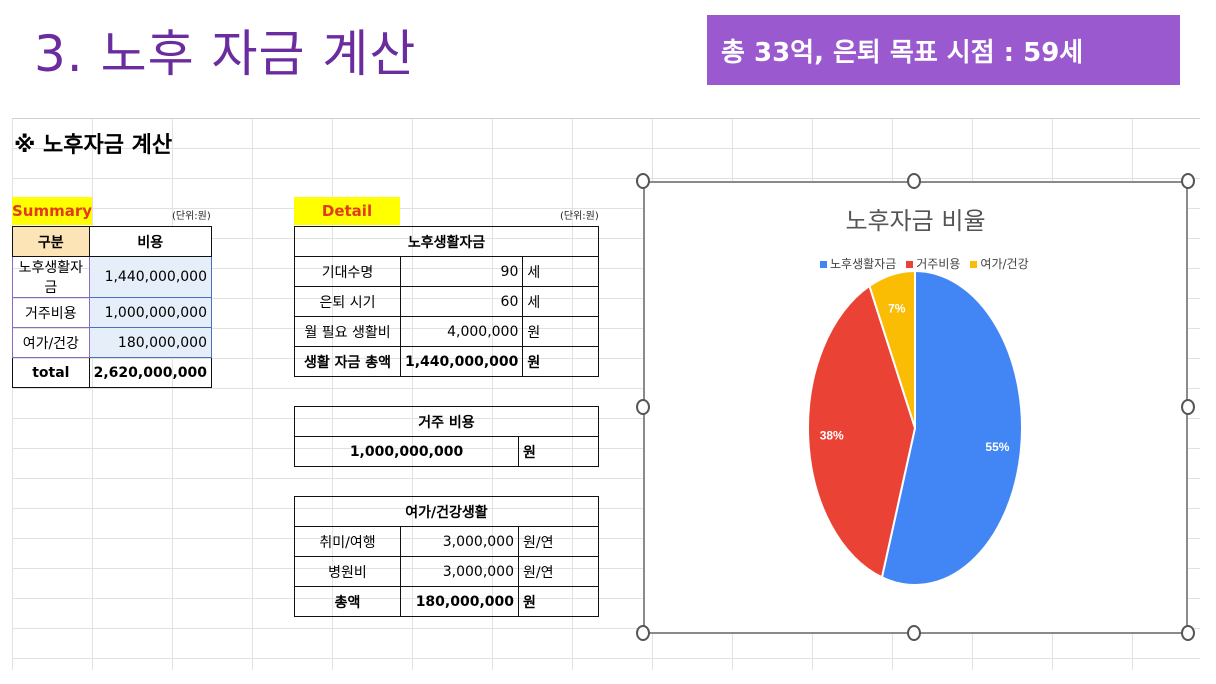  What do you see at coordinates (1004, 264) in the screenshot?
I see `legend-label: 여가/건강` at bounding box center [1004, 264].